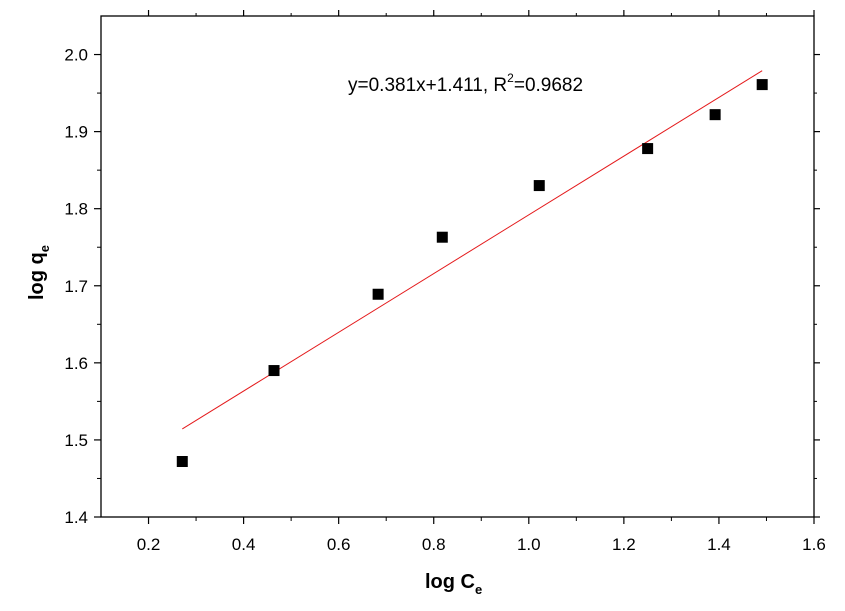  I want to click on y-tick-label: 1.5, so click(76, 440).